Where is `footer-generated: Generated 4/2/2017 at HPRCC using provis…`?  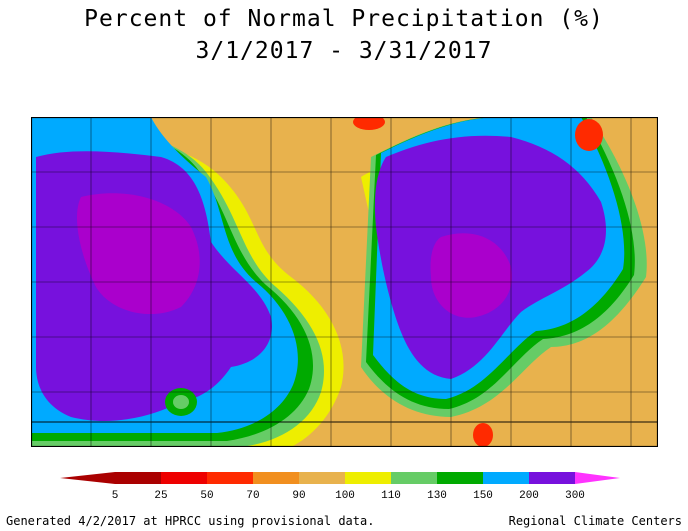
footer-generated: Generated 4/2/2017 at HPRCC using provis… is located at coordinates (190, 521).